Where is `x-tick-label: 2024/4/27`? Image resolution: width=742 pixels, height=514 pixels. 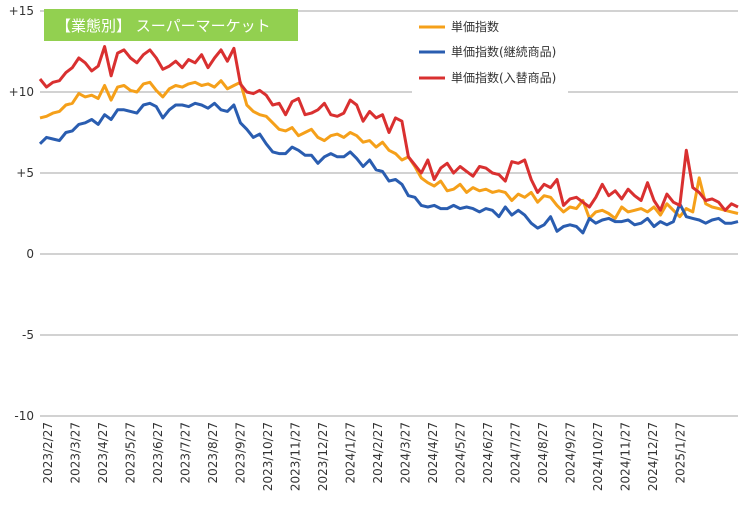
x-tick-label: 2024/4/27 is located at coordinates (433, 453).